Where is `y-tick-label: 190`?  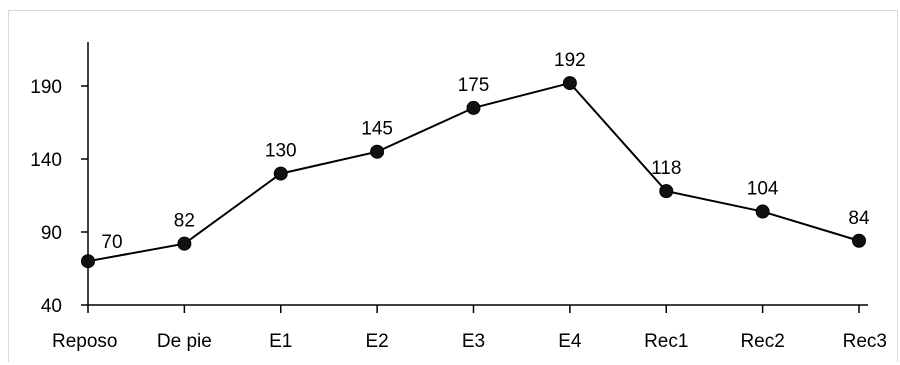 y-tick-label: 190 is located at coordinates (46, 87).